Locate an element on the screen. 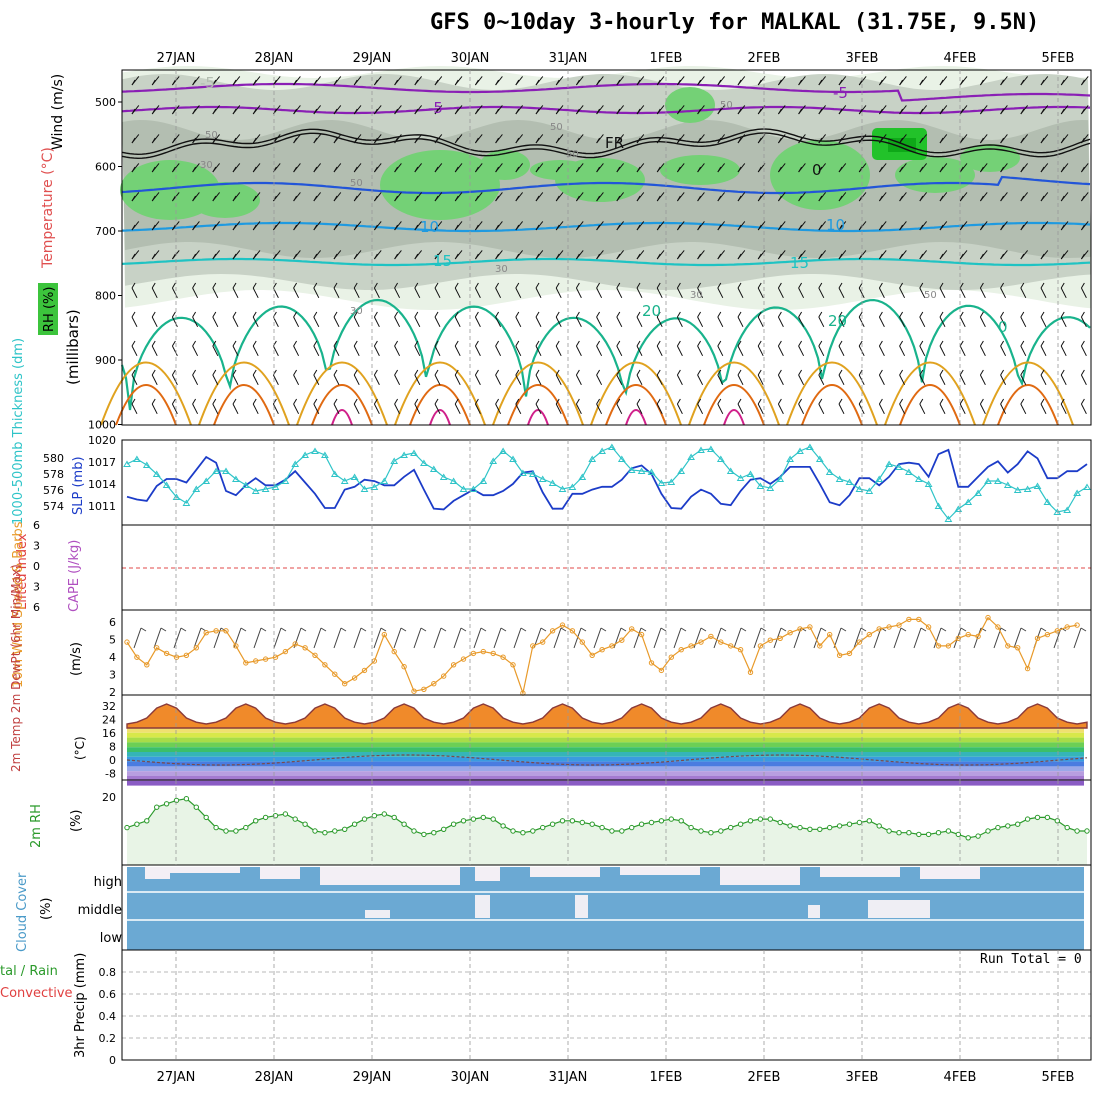  ylabel-rh2m: 2m RH is located at coordinates (36, 826).